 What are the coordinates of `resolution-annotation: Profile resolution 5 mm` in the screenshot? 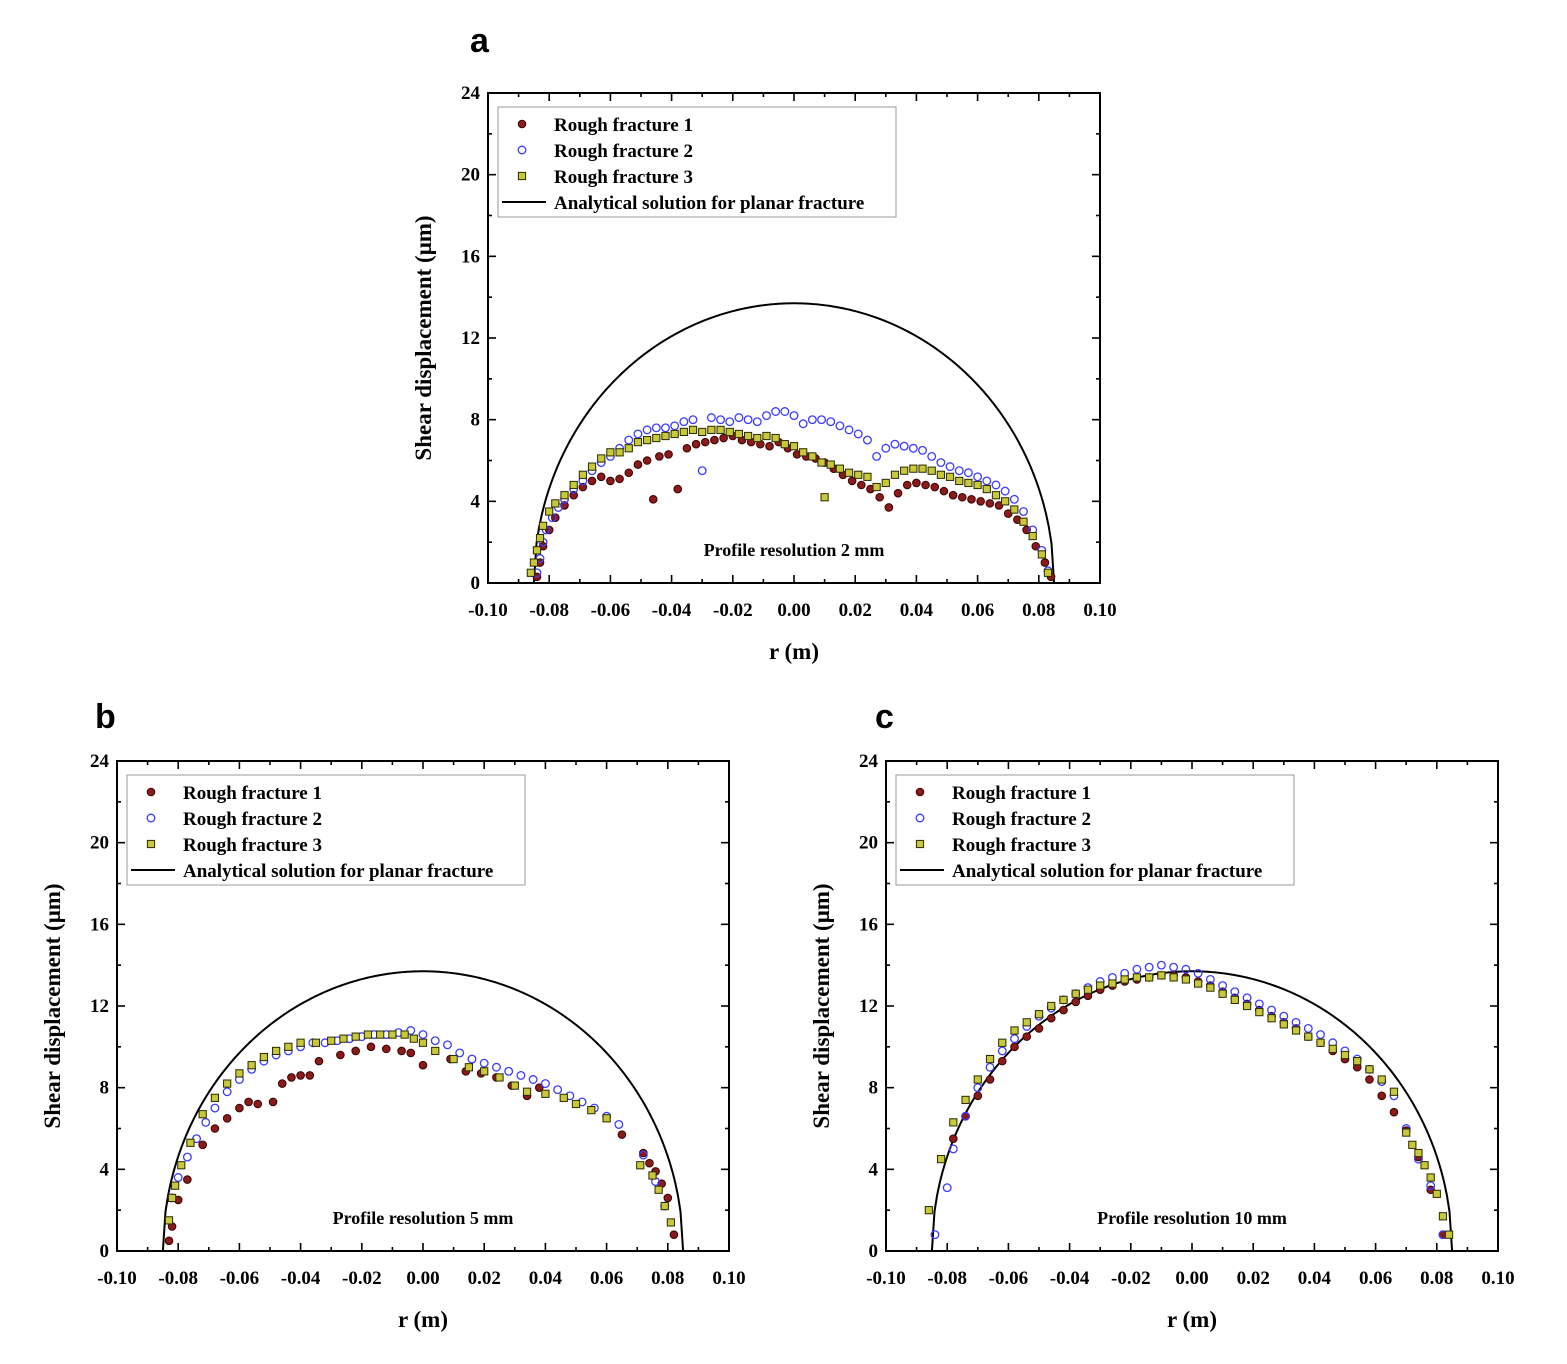 It's located at (423, 1218).